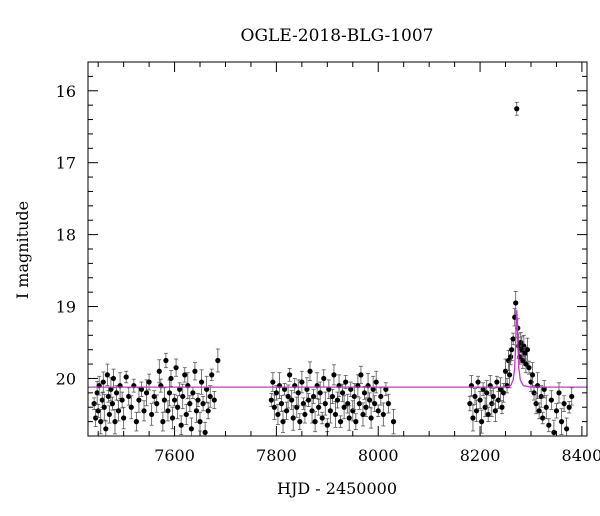  I want to click on y-tick-label: 18, so click(66, 235).